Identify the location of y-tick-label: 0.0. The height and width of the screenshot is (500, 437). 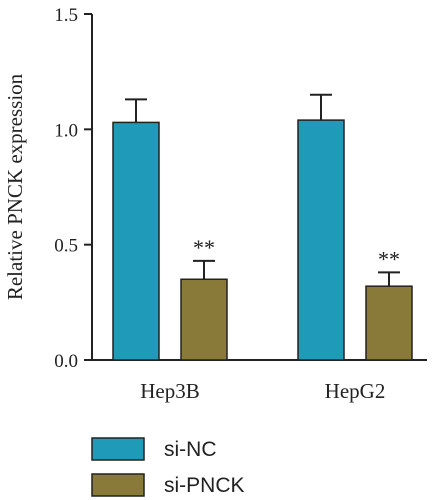
(66, 361).